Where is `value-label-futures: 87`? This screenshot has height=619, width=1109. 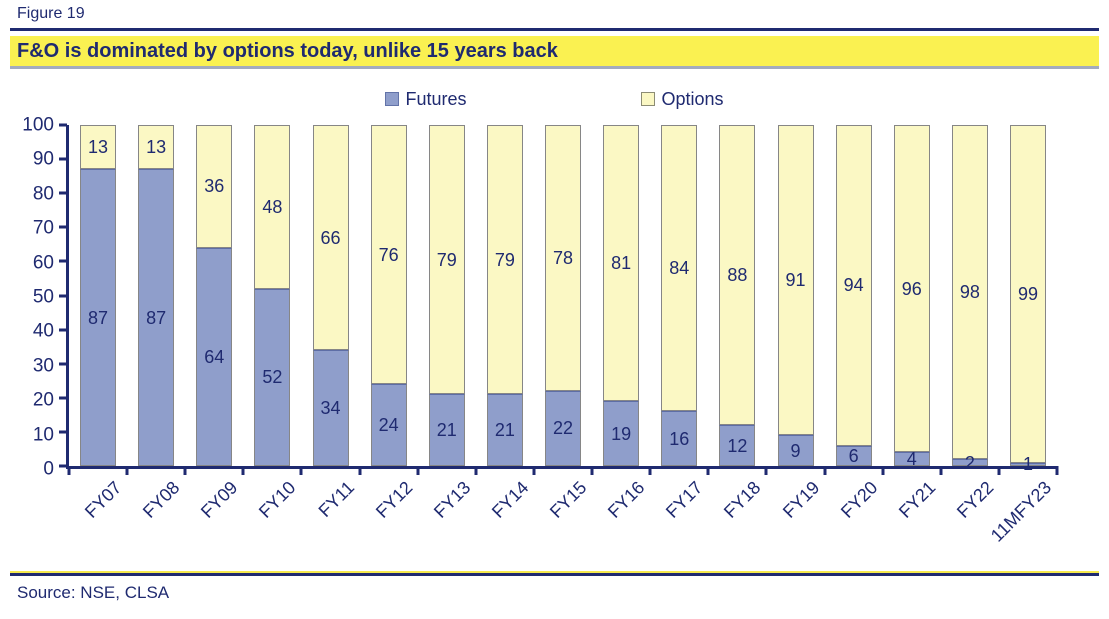
value-label-futures: 87 is located at coordinates (156, 317).